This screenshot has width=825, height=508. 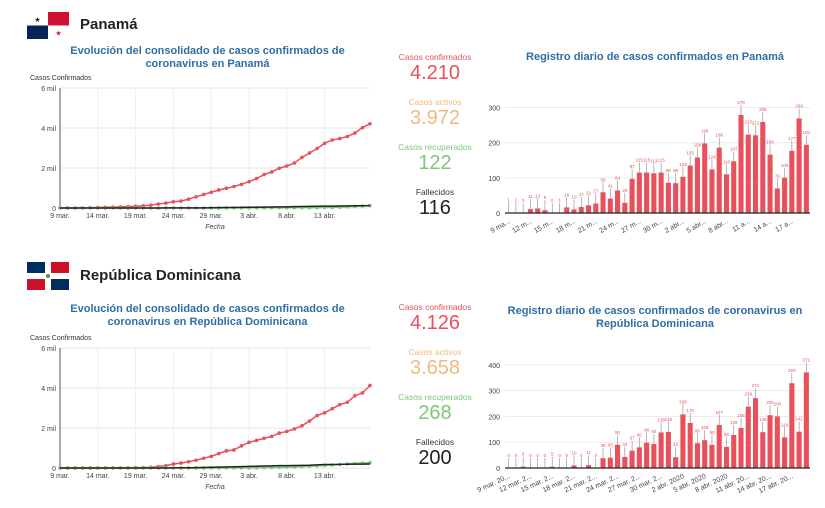 What do you see at coordinates (640, 434) in the screenshot?
I see `data-label: 80` at bounding box center [640, 434].